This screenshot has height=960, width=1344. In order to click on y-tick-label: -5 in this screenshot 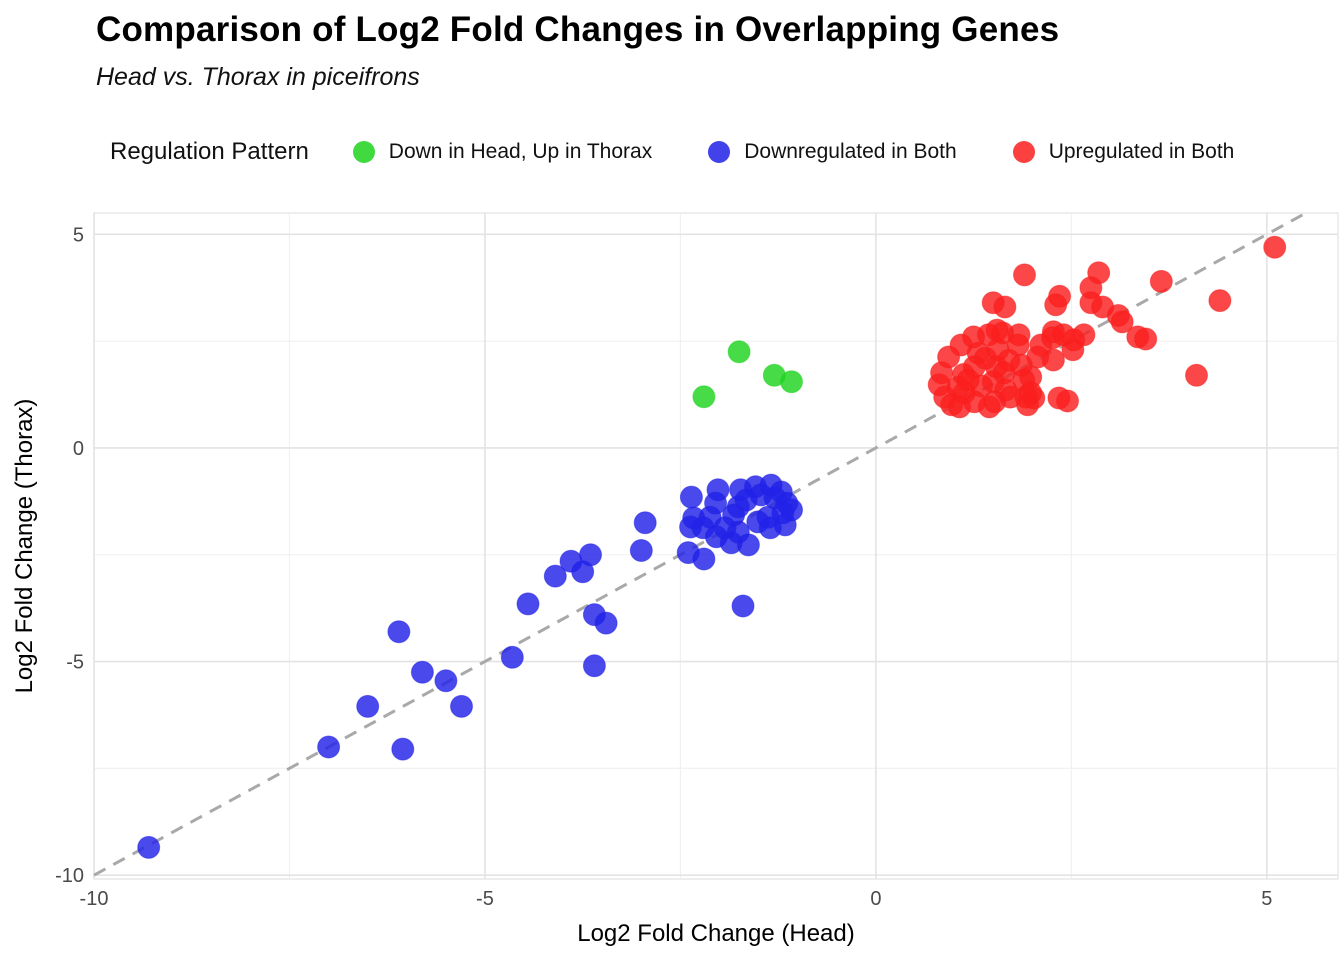, I will do `click(75, 663)`.